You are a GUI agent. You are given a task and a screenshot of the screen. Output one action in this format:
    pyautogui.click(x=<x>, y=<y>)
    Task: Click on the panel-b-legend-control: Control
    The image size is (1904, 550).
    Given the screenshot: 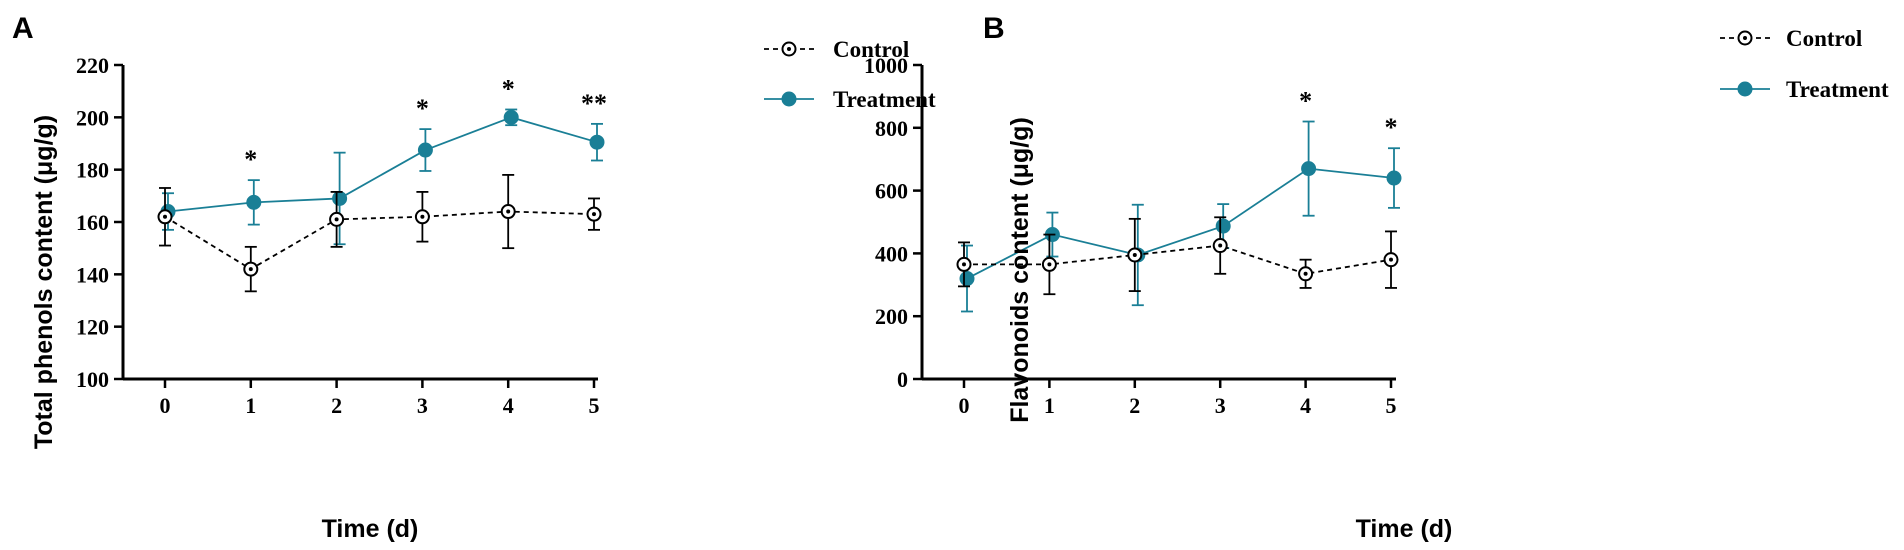 What is the action you would take?
    pyautogui.click(x=1791, y=38)
    